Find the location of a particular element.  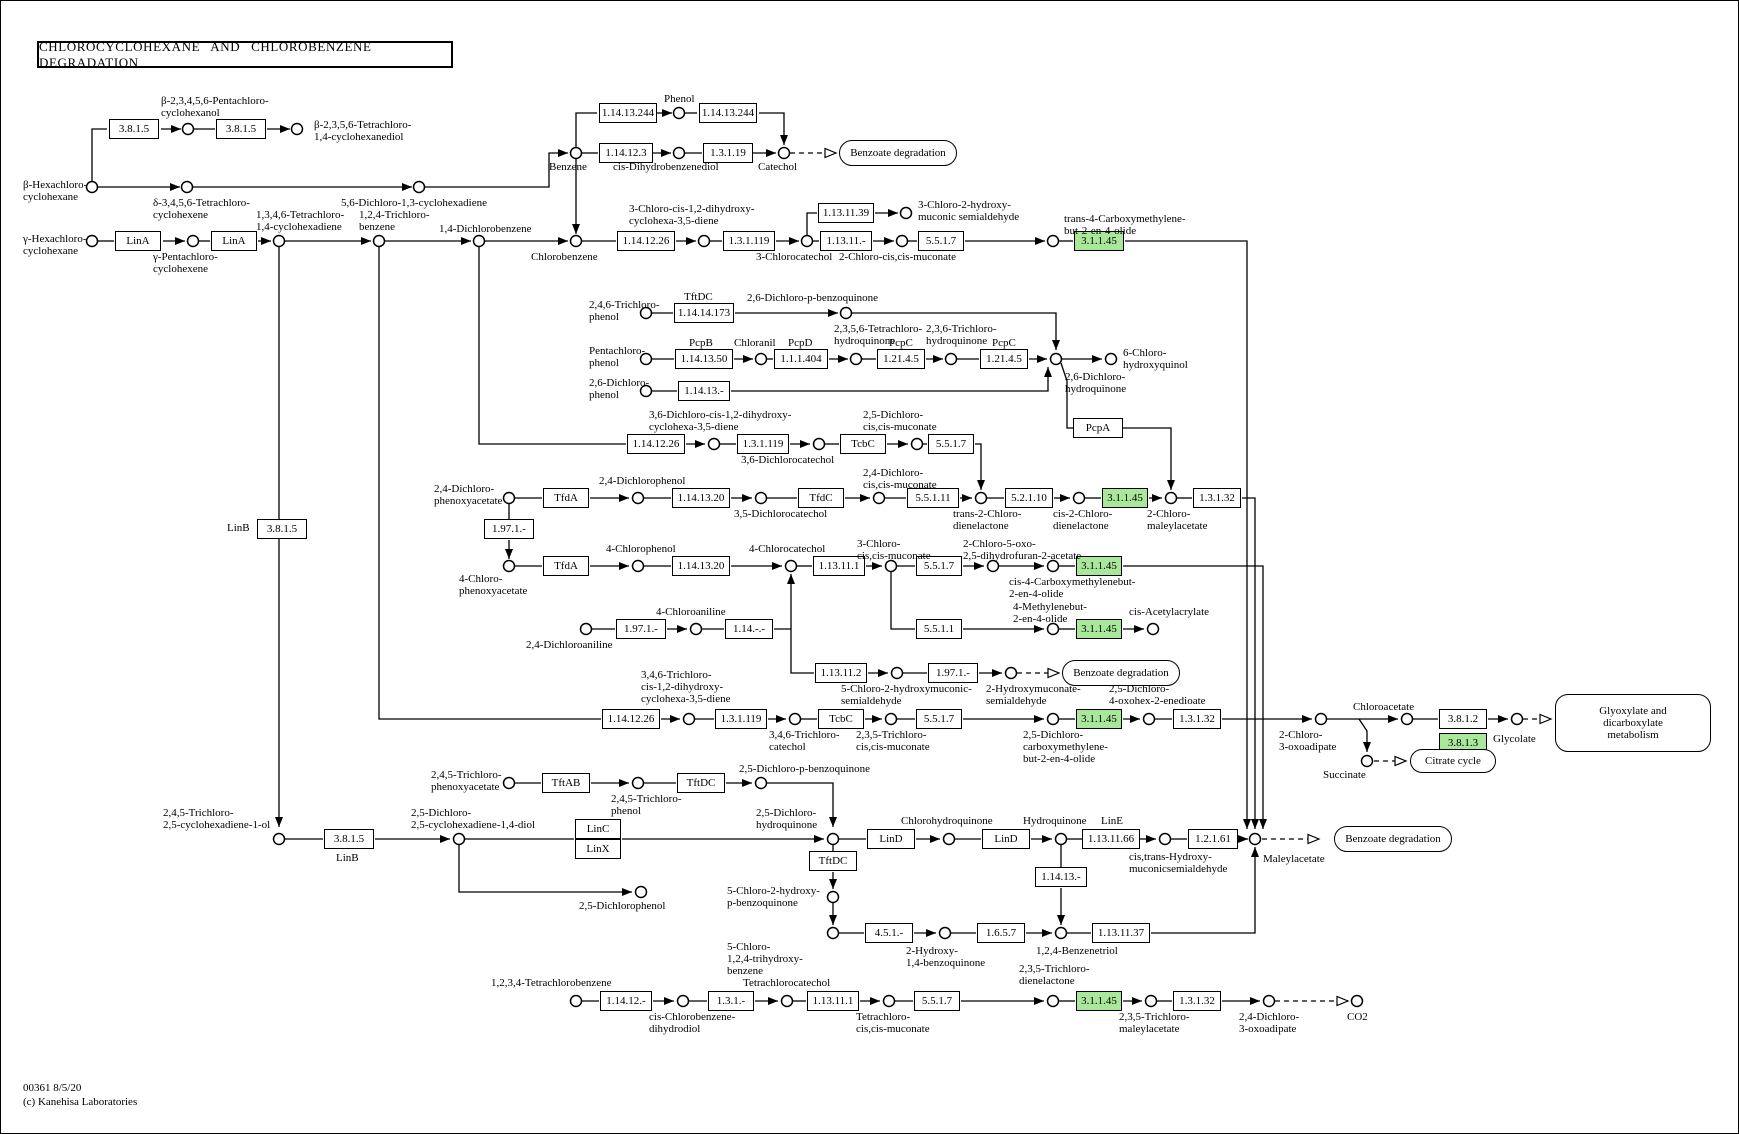

enzyme-box-1-3-1-32-50: 1.3.1.32 is located at coordinates (1197, 719).